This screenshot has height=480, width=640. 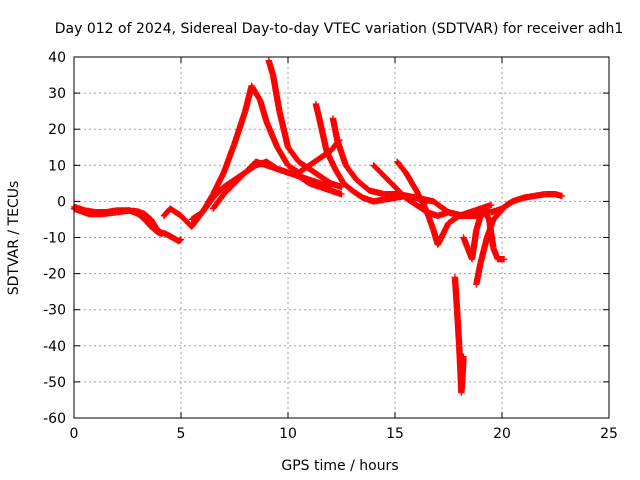 What do you see at coordinates (61, 202) in the screenshot?
I see `y-tick-label: 0` at bounding box center [61, 202].